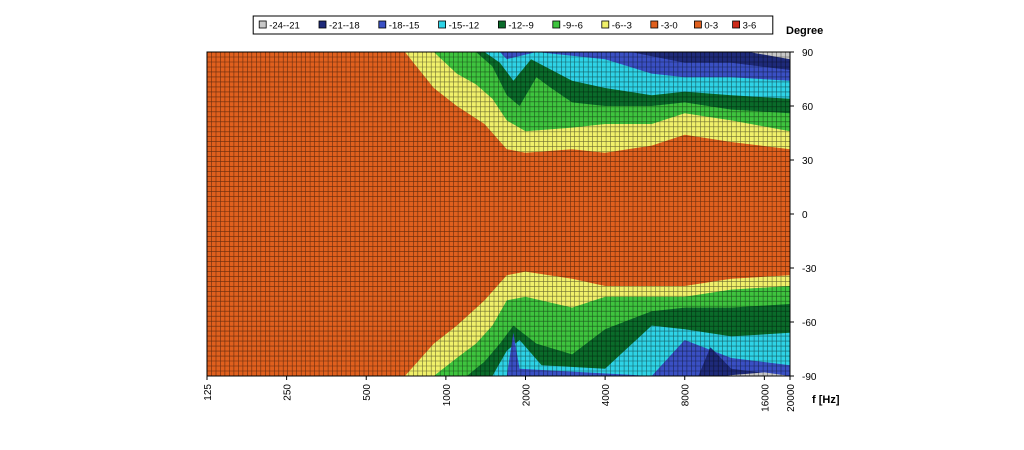  I want to click on legend-label: -6--3, so click(622, 26).